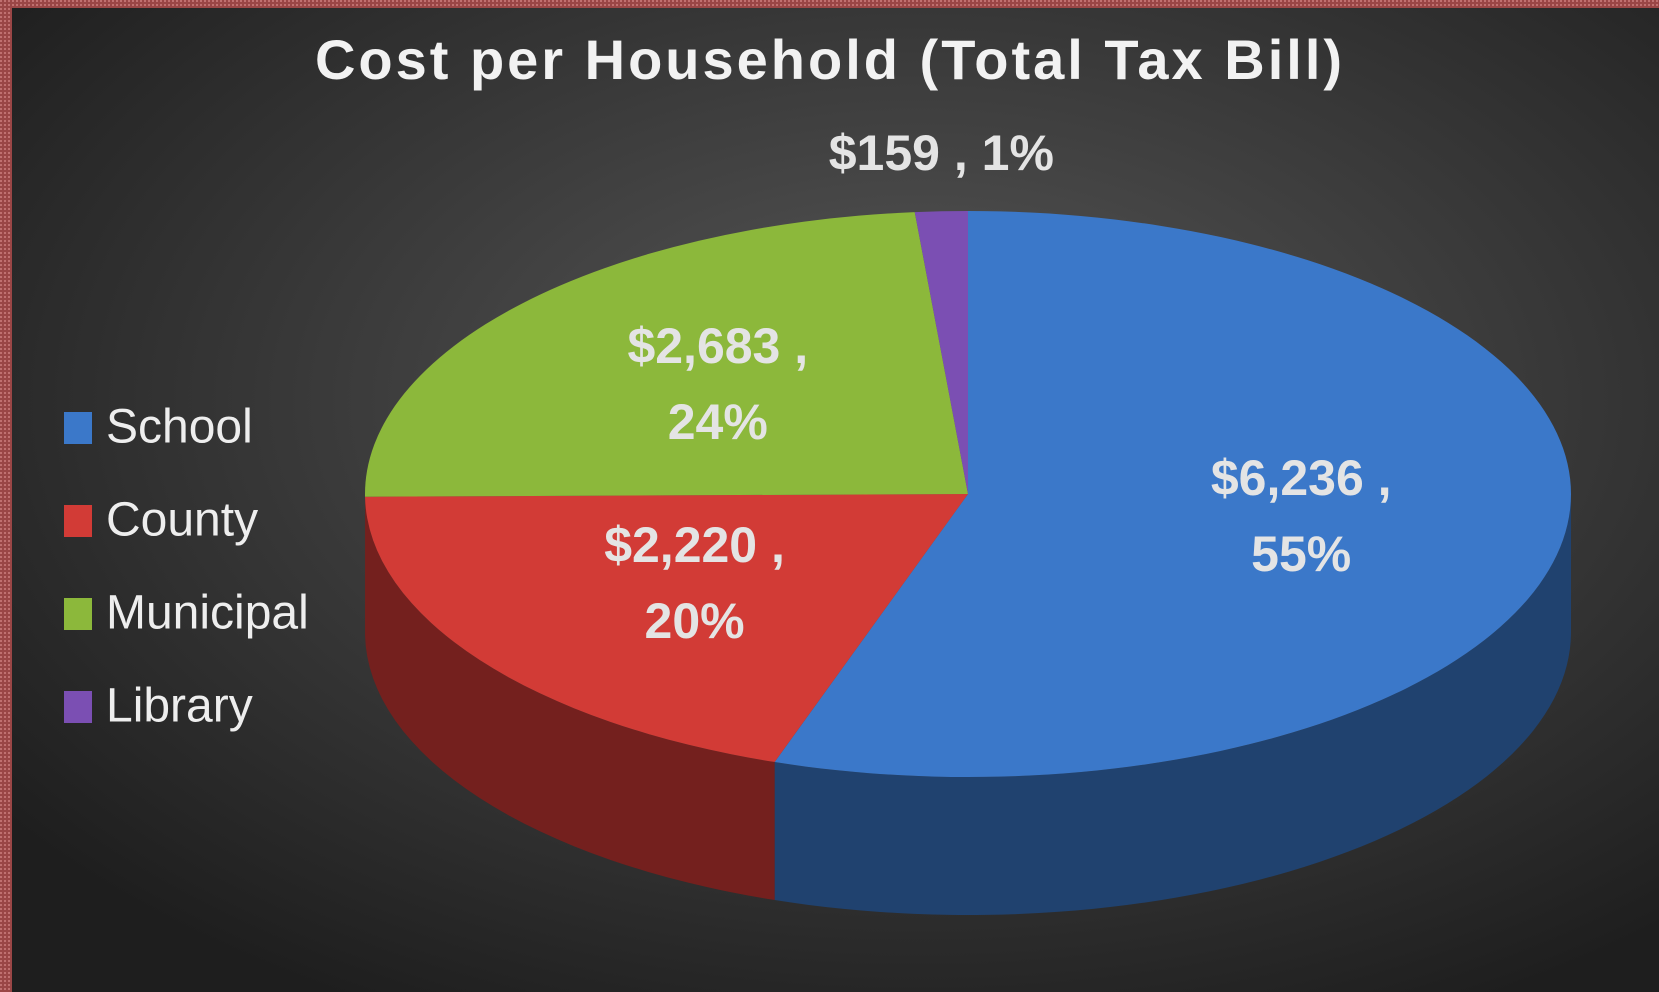 Image resolution: width=1659 pixels, height=992 pixels. What do you see at coordinates (718, 422) in the screenshot?
I see `data-label: 24%` at bounding box center [718, 422].